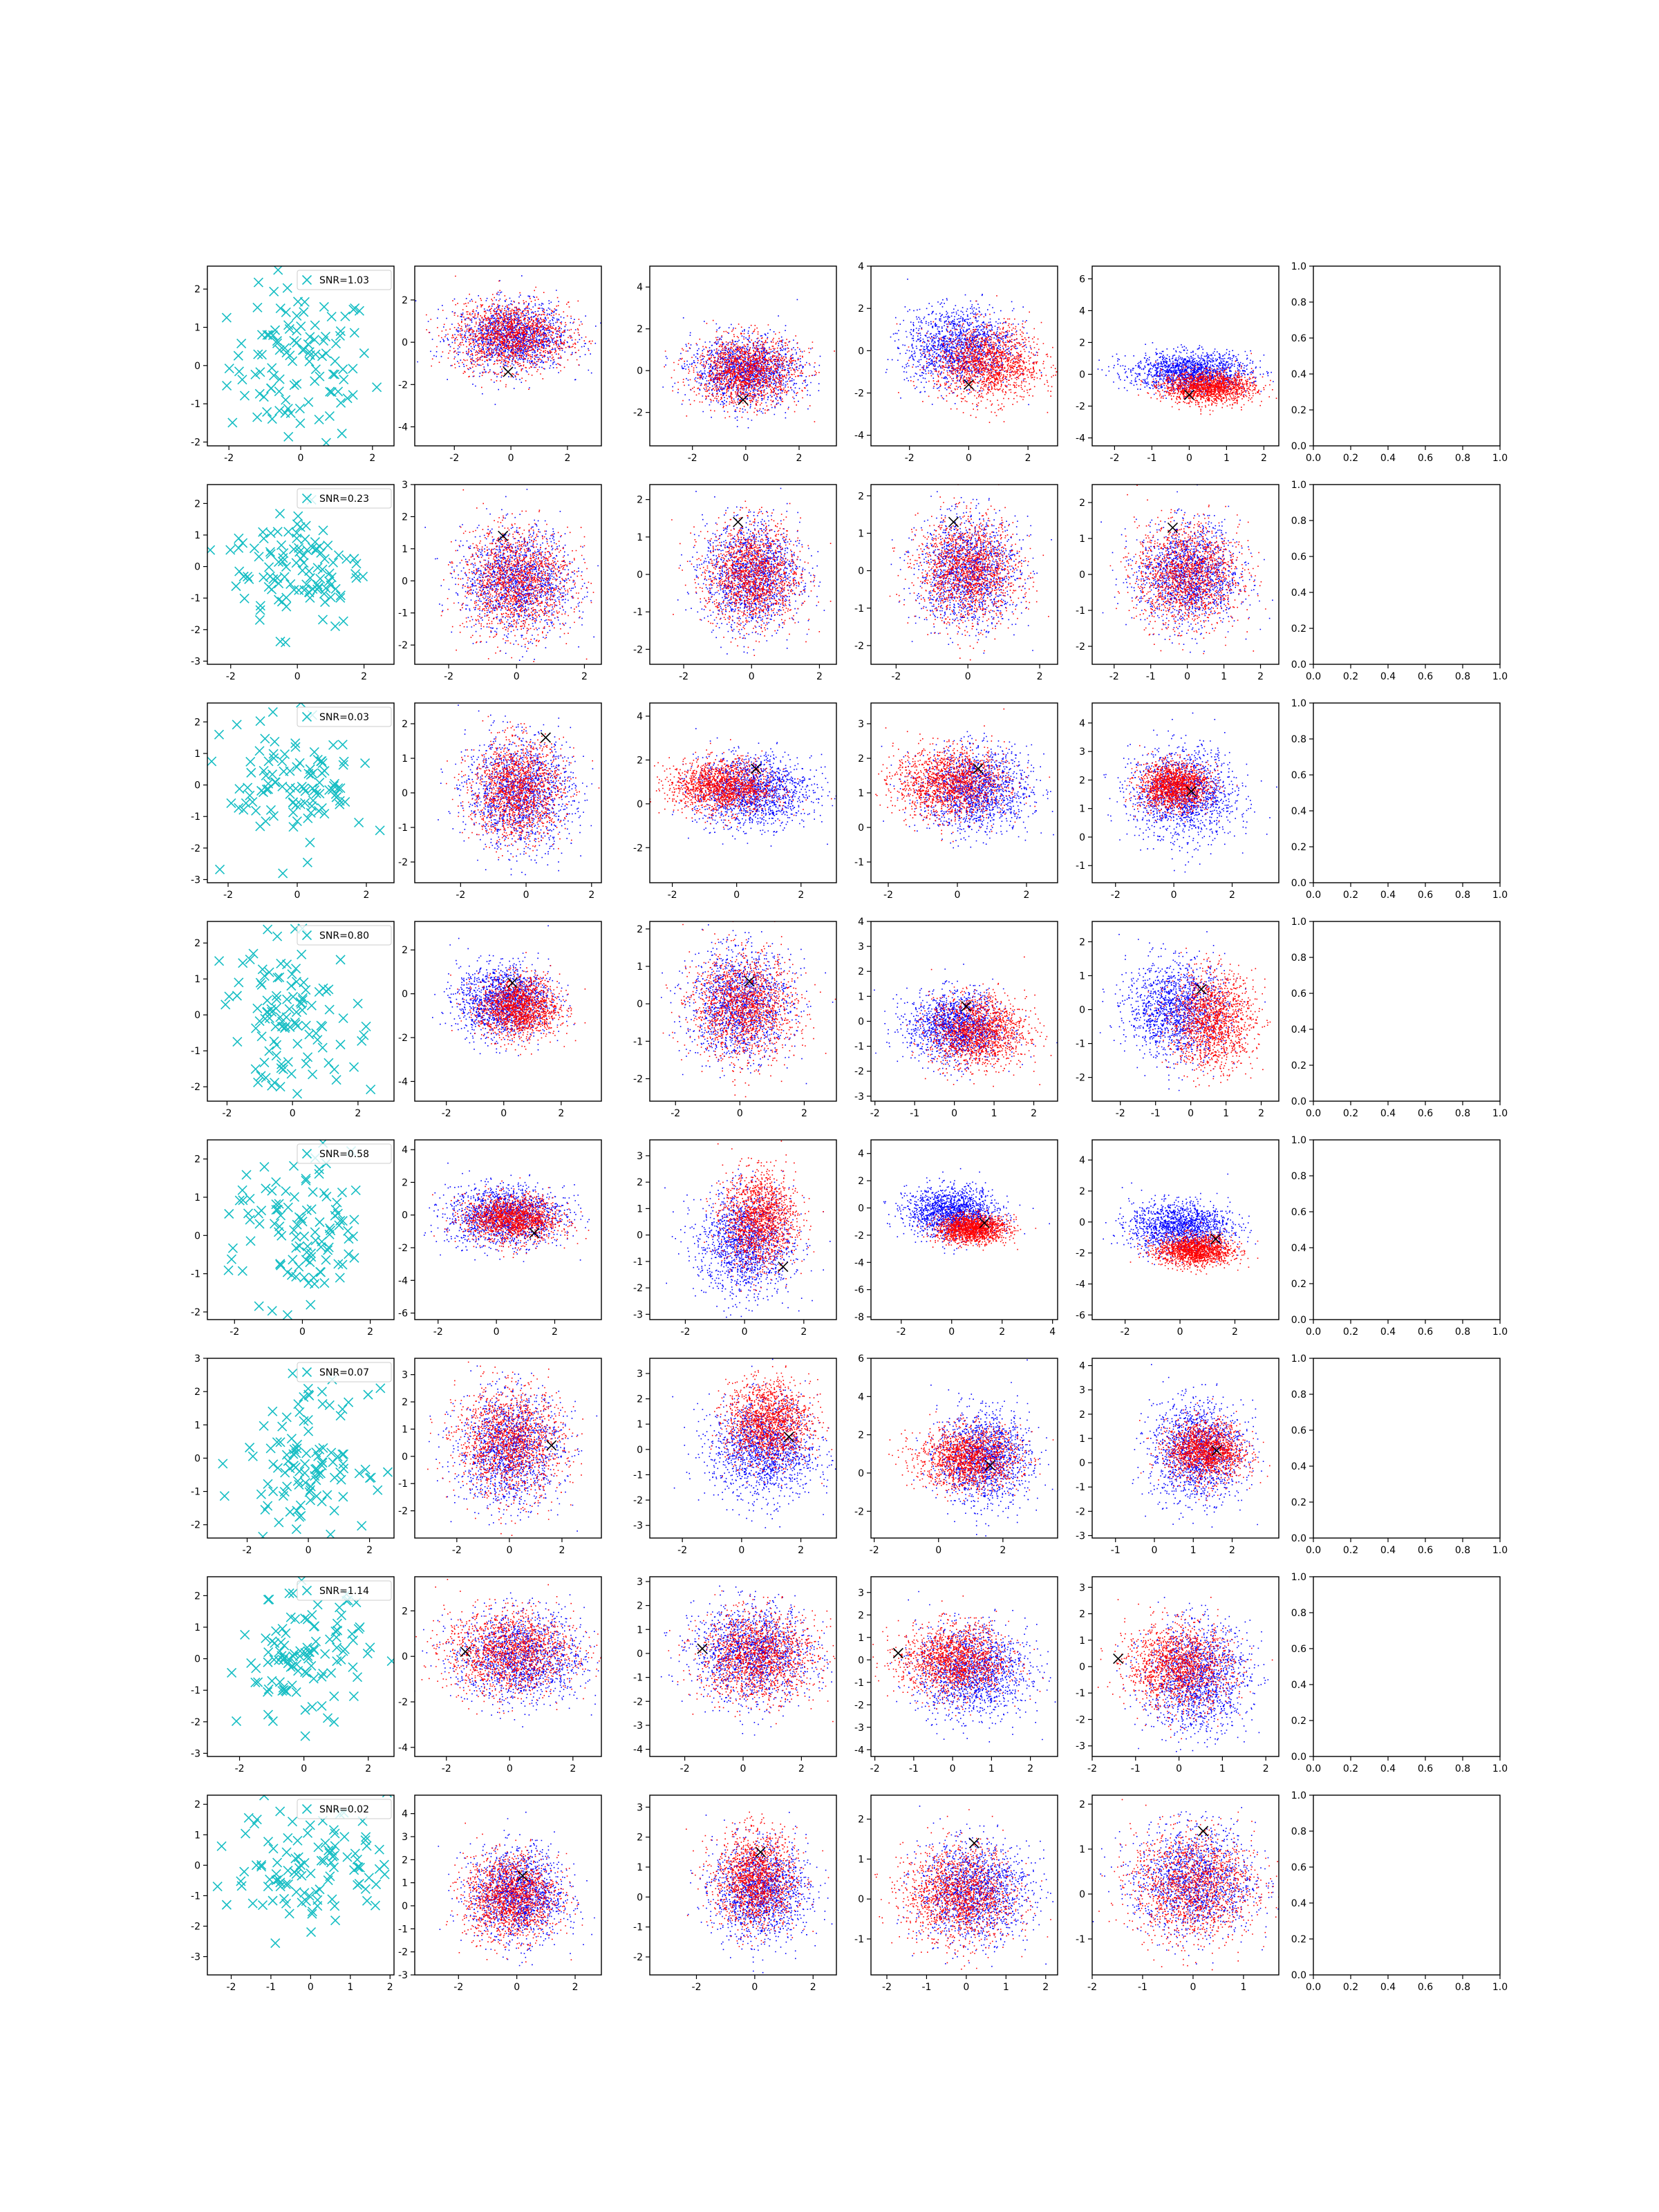 The image size is (1659, 2212). Describe the element at coordinates (859, 436) in the screenshot. I see `y-tick-label: -4` at that location.